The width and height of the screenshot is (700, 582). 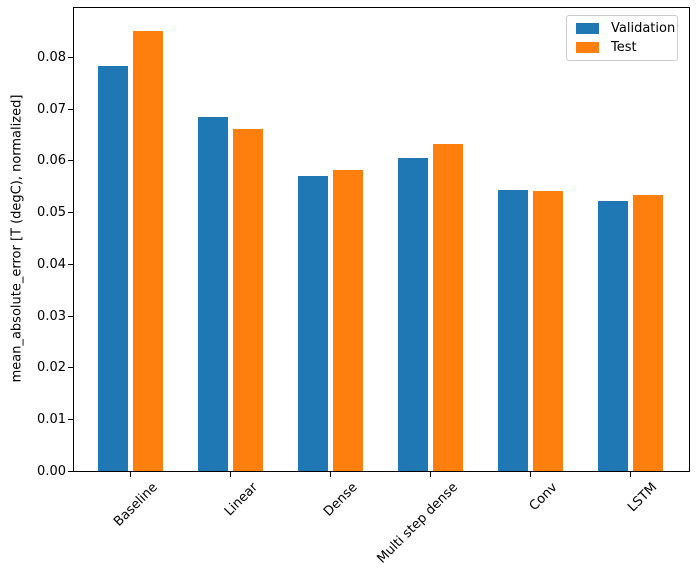 What do you see at coordinates (230, 474) in the screenshot?
I see `x-tick-mark-linear` at bounding box center [230, 474].